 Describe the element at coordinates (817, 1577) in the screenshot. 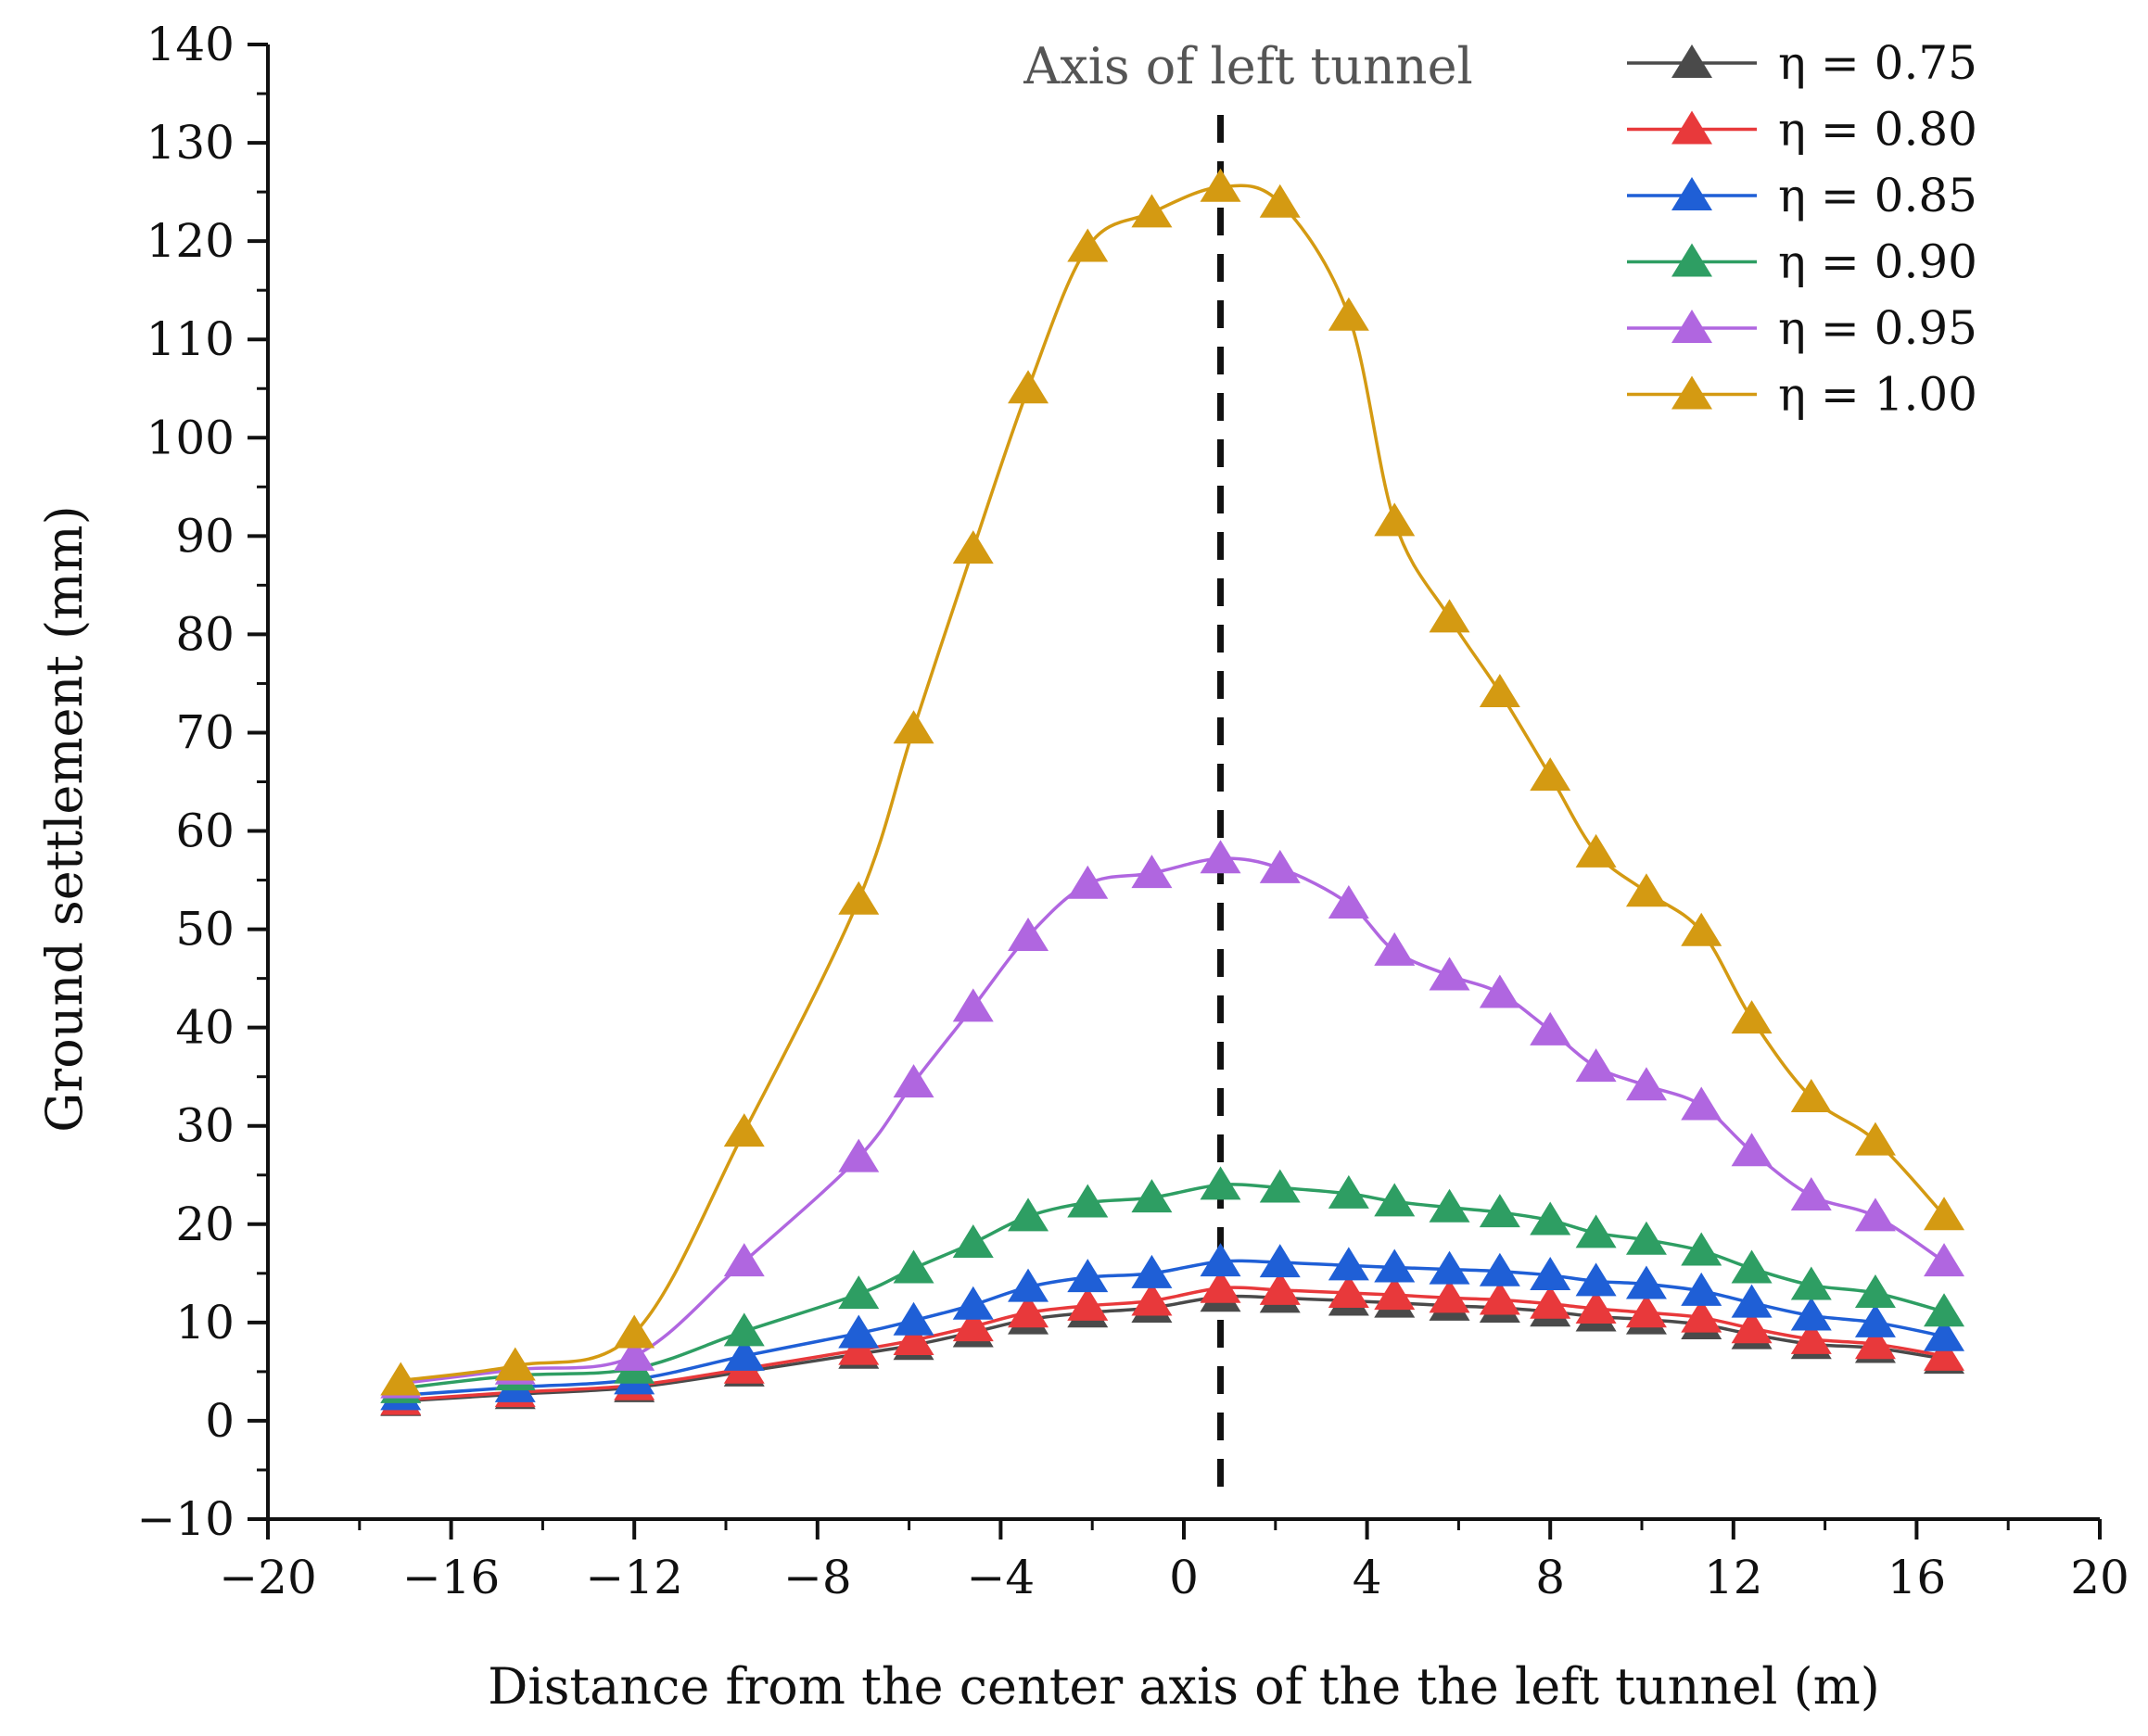

I see `x-tick-label: −8` at that location.